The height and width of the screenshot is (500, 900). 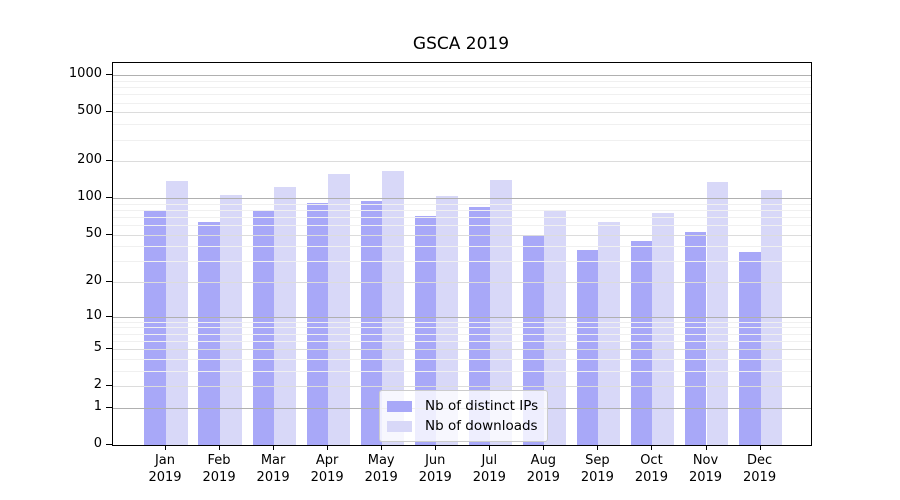 I want to click on x-tick-label-oct-2019: Oct 2019, so click(x=651, y=469).